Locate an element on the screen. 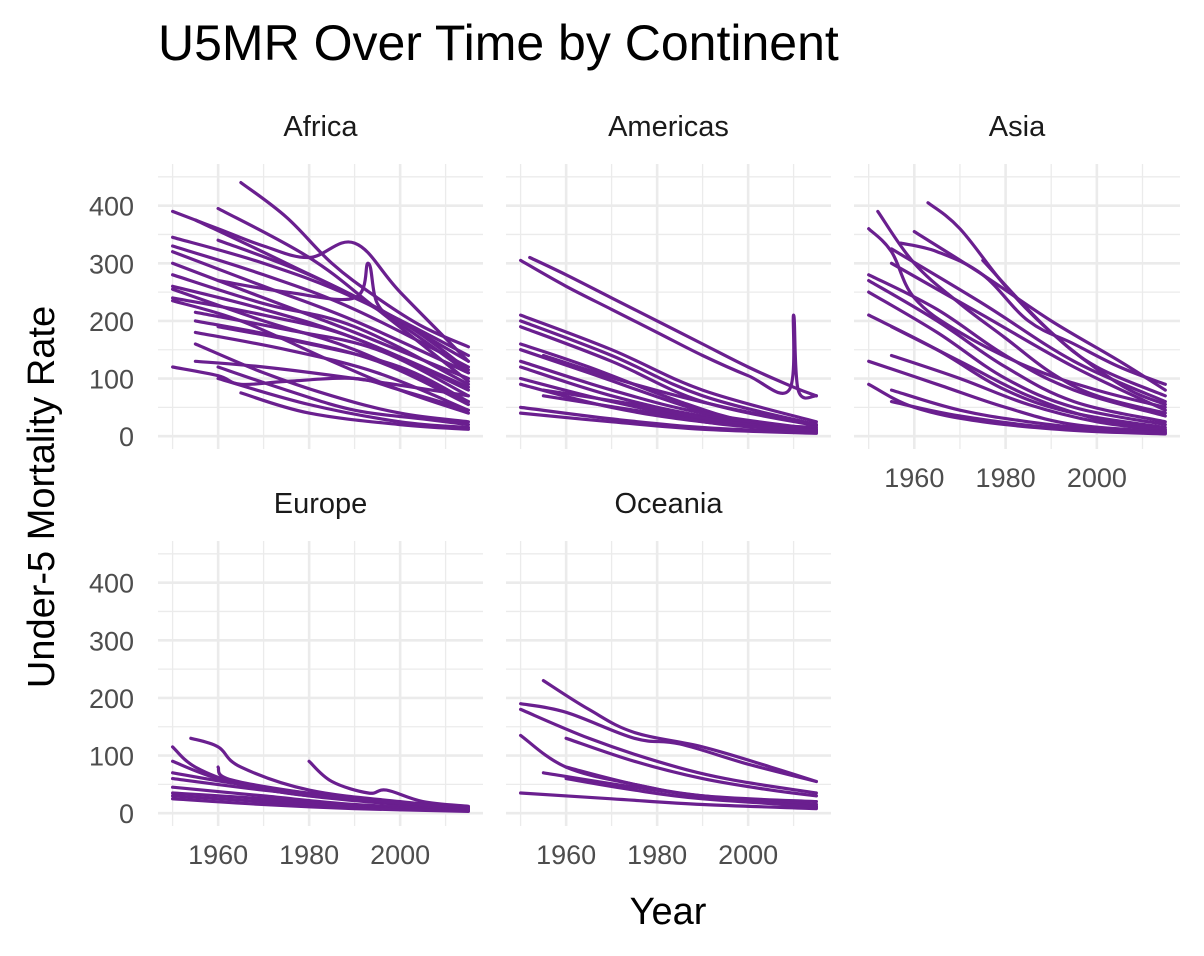  strip-label: Asia is located at coordinates (1017, 127).